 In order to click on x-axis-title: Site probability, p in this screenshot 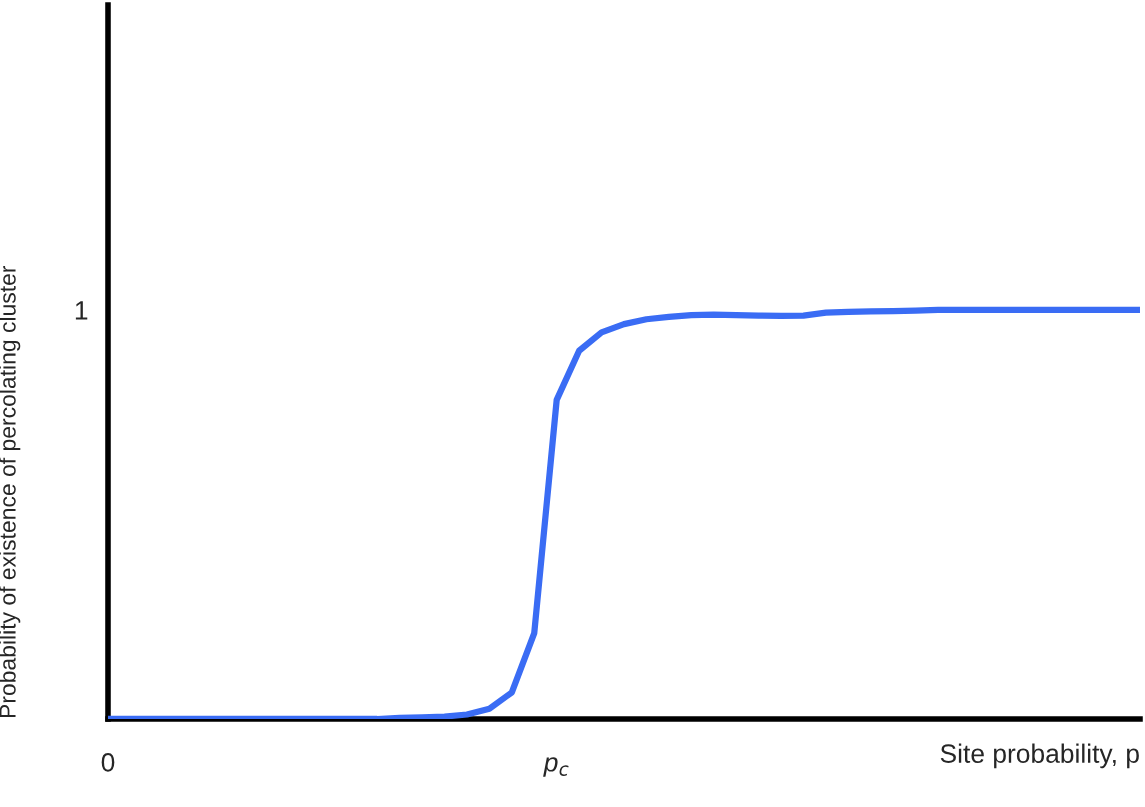, I will do `click(1039, 756)`.